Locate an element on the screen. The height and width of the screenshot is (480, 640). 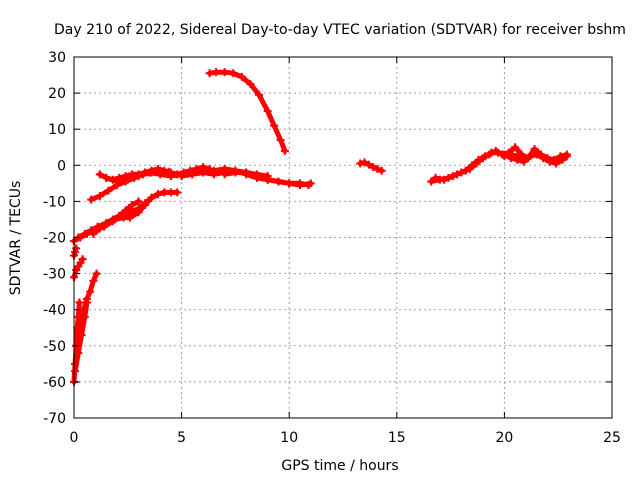
y-tick-label: 30 is located at coordinates (57, 58).